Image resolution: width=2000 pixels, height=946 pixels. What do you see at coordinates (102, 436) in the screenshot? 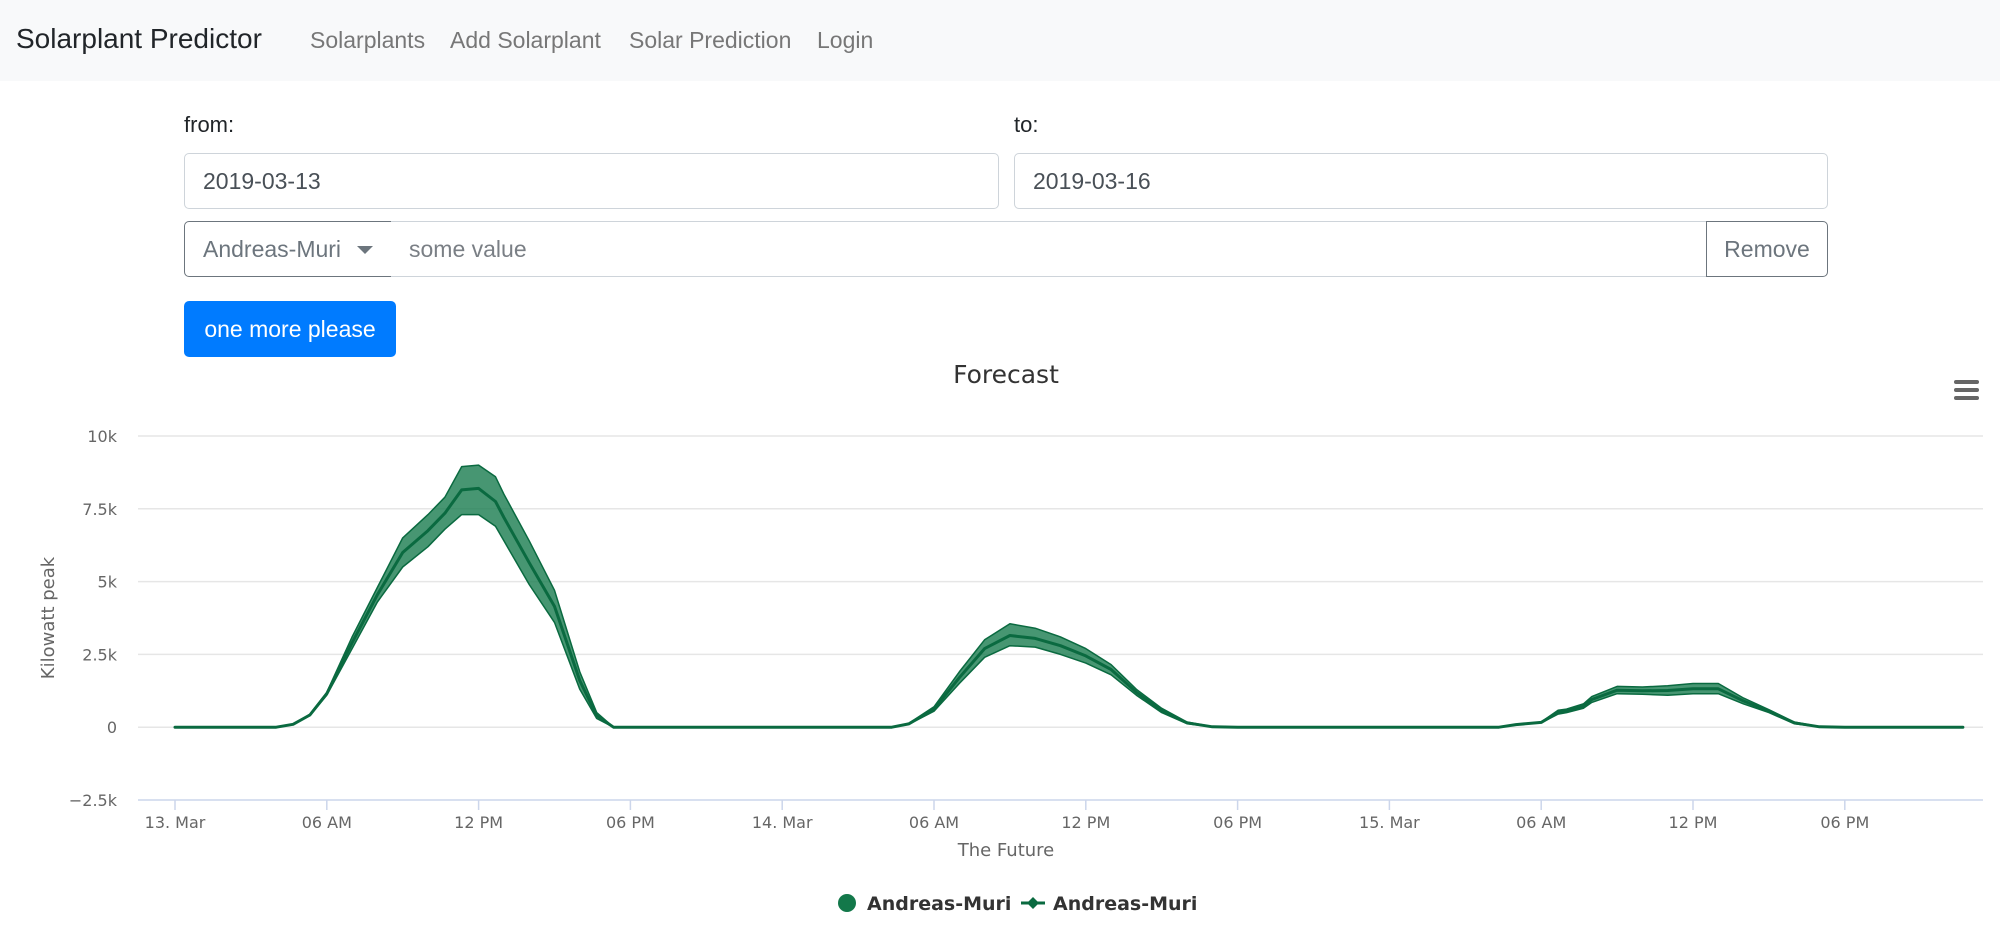
I see `y-tick-label: 10k` at bounding box center [102, 436].